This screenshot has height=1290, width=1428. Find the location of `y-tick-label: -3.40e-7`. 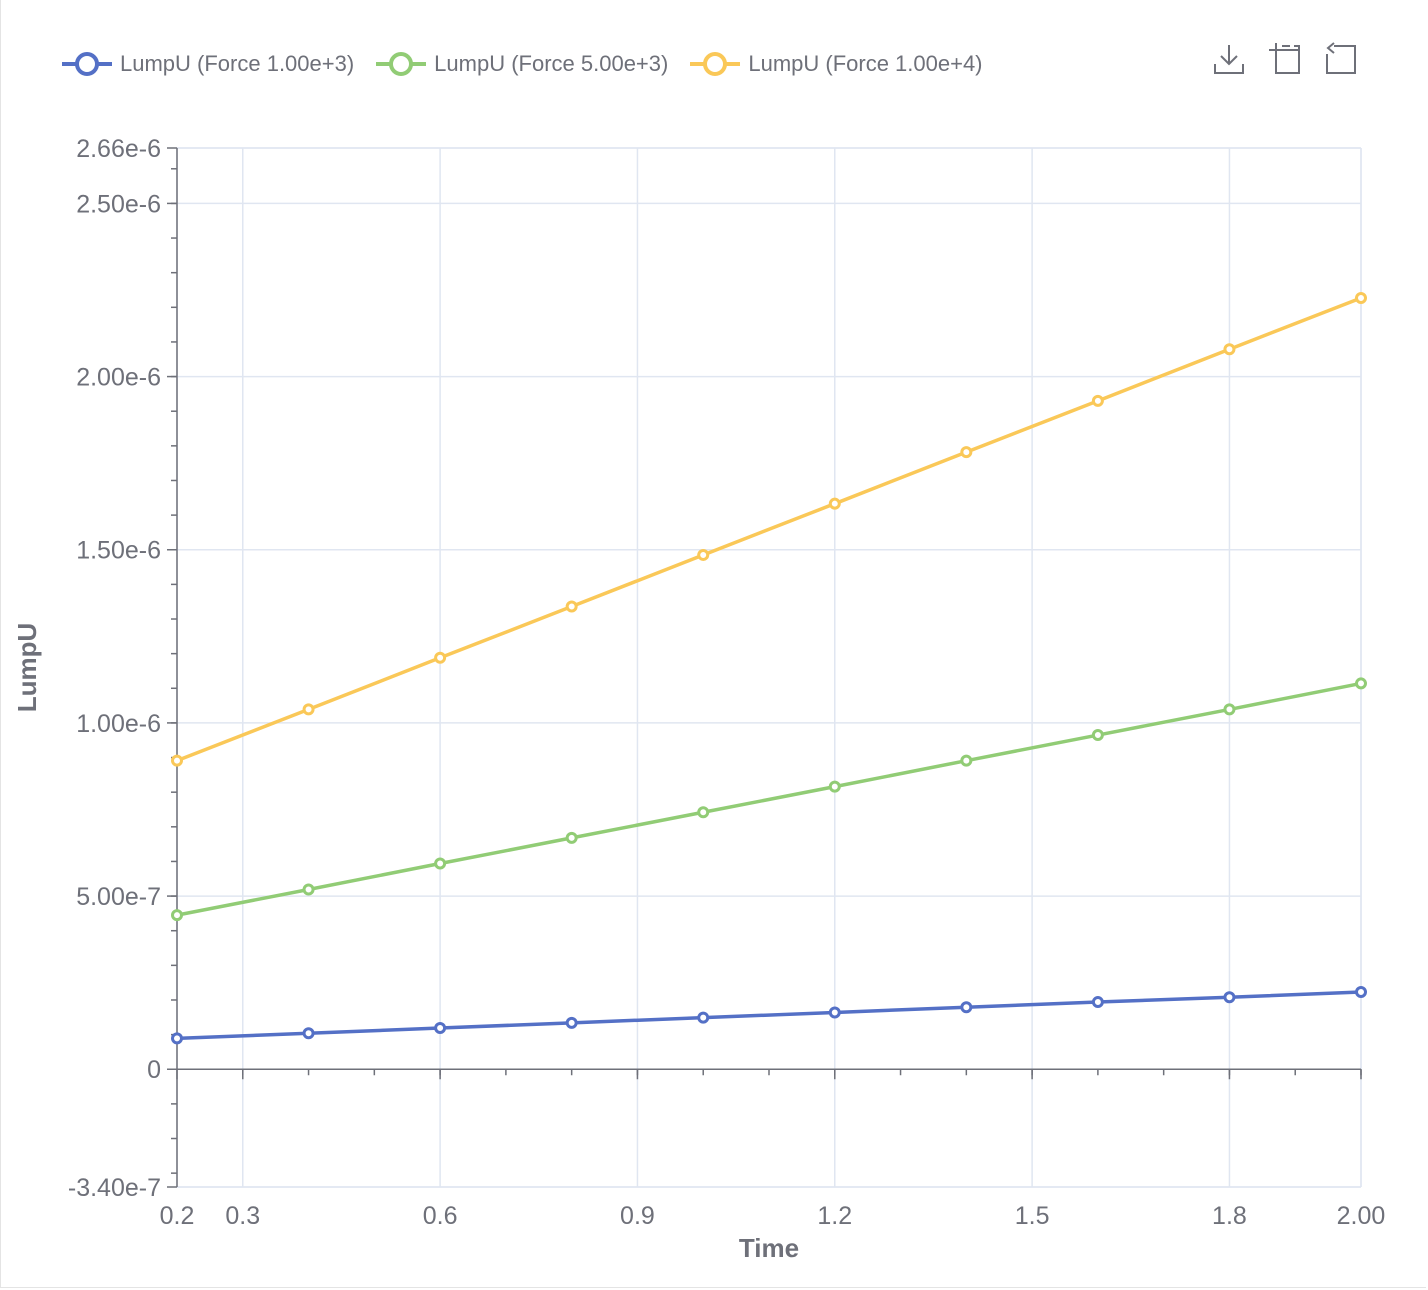

y-tick-label: -3.40e-7 is located at coordinates (114, 1188).